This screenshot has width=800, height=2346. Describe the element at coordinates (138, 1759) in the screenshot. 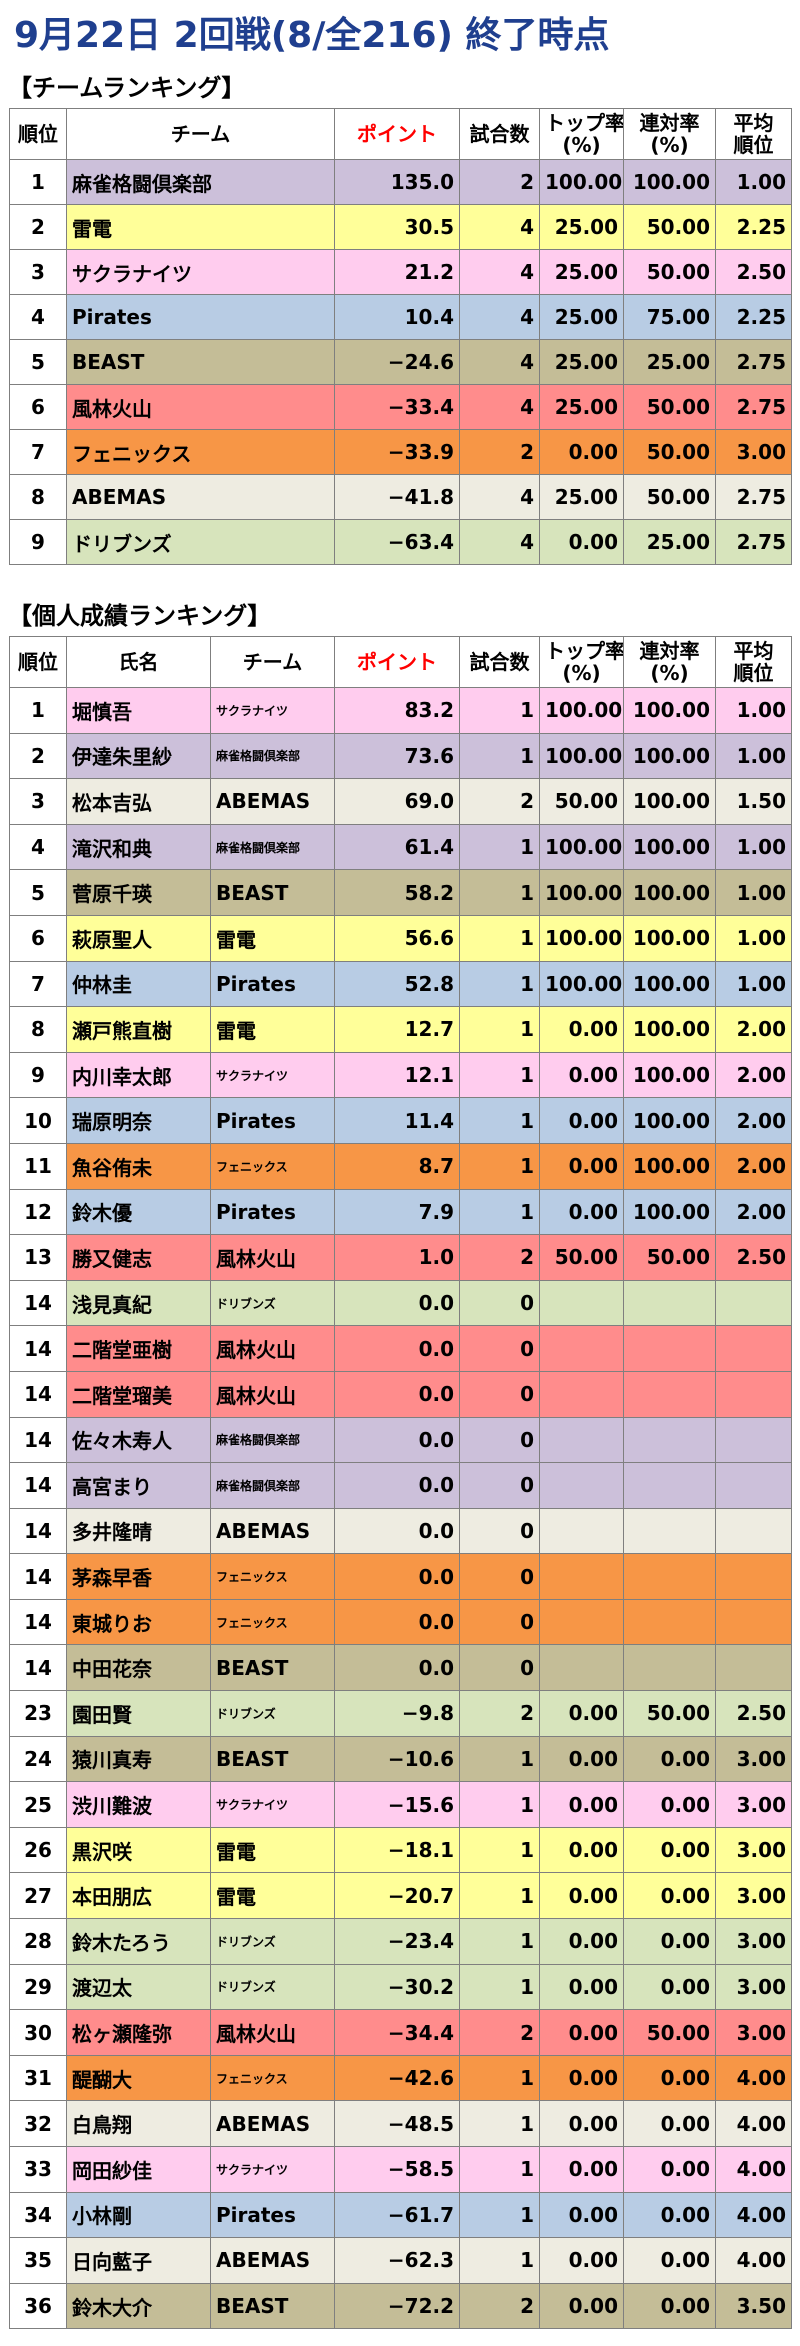

I see `player-name: 猿川真寿` at that location.